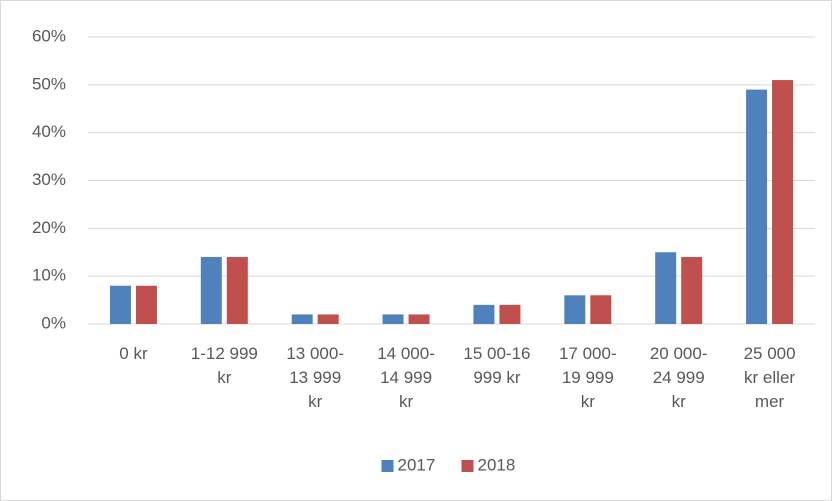 Image resolution: width=832 pixels, height=501 pixels. I want to click on y-tick-label: 30%, so click(49, 179).